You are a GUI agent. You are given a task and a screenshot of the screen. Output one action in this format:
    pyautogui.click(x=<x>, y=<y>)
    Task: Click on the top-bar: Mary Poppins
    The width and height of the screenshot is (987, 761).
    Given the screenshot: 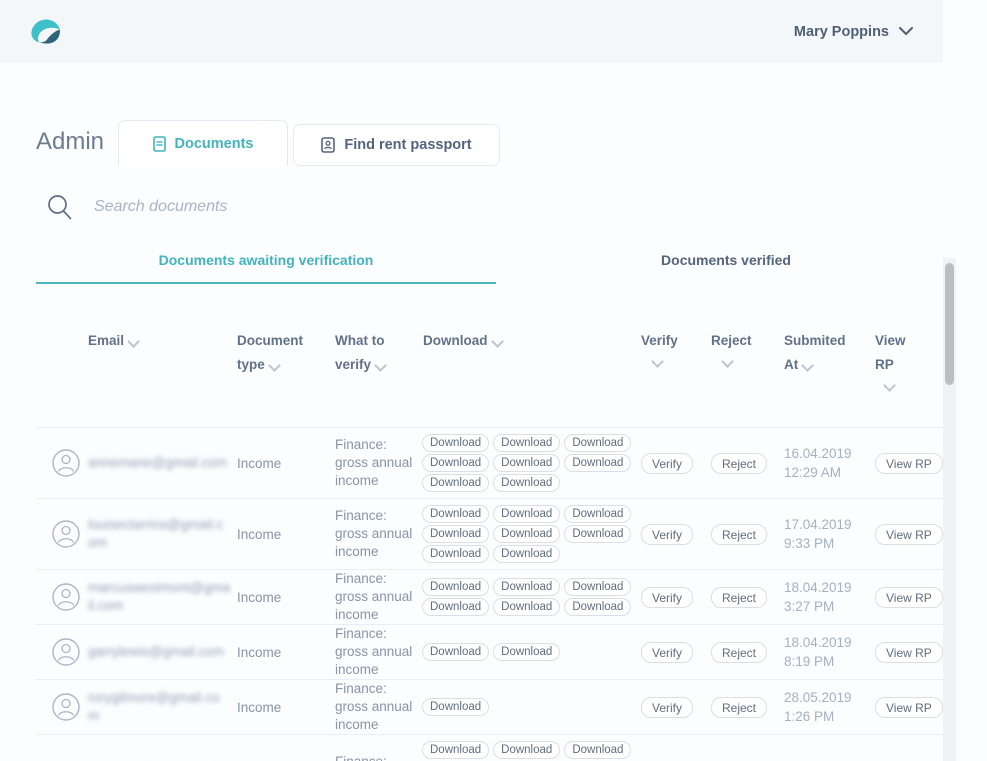 What is the action you would take?
    pyautogui.click(x=471, y=31)
    